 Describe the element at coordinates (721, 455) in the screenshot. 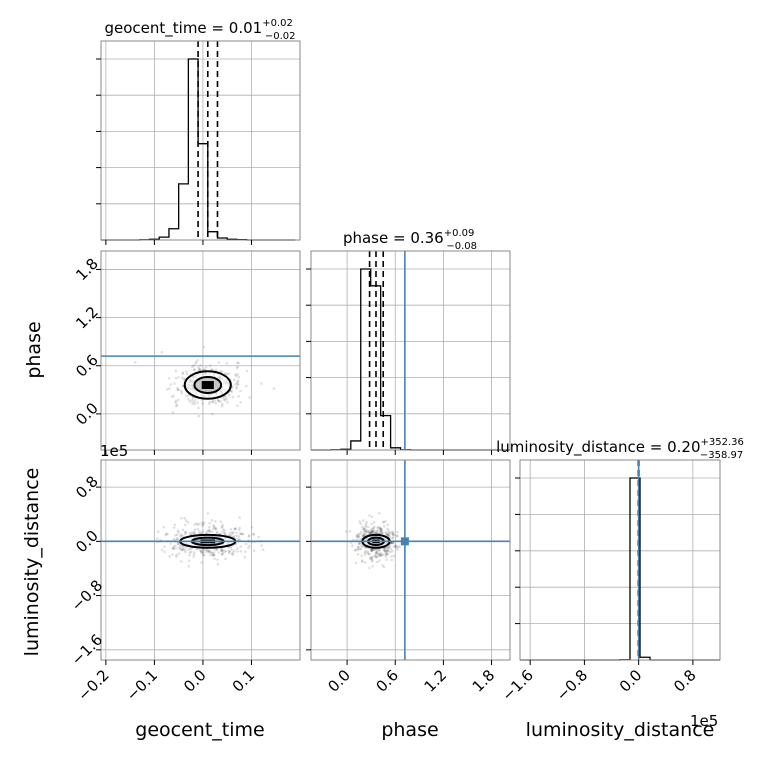

I see `title-minus: −358.97` at that location.